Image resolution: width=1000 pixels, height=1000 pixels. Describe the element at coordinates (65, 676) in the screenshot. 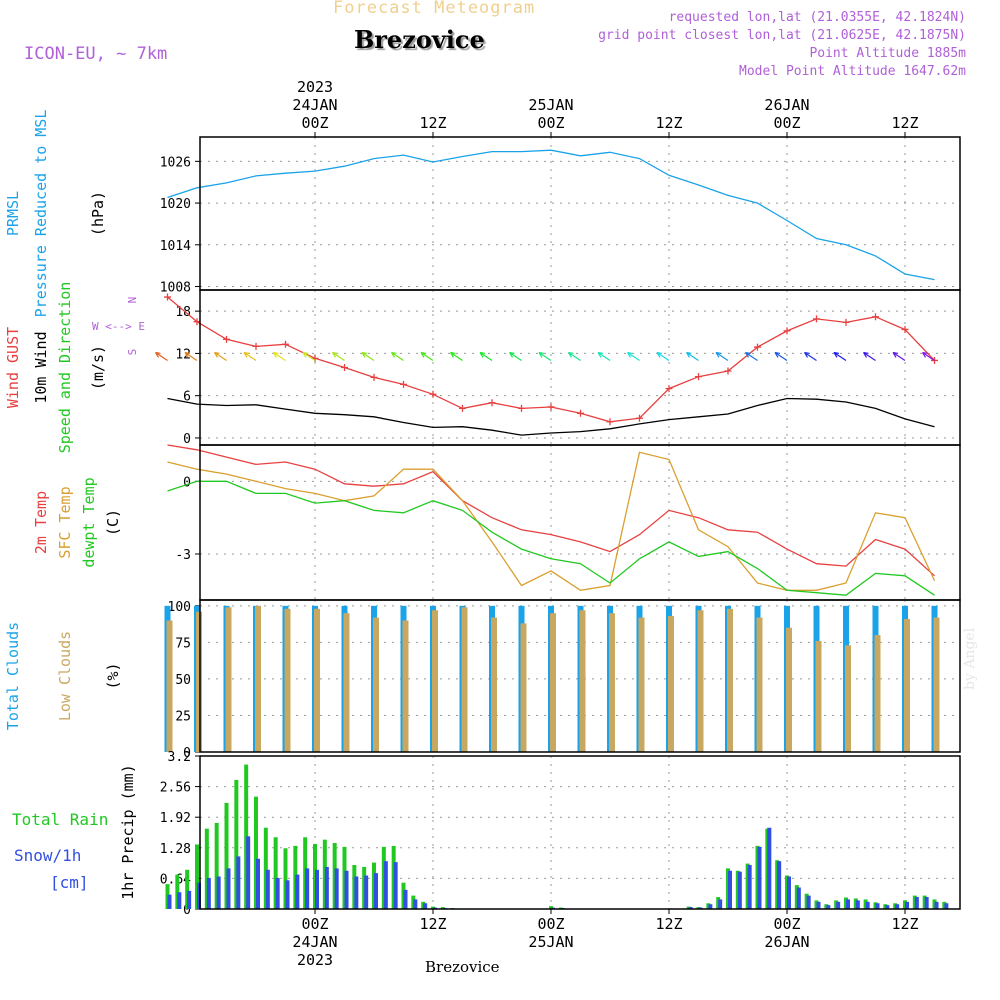

I see `clouds-axis-label: Low Clouds` at that location.